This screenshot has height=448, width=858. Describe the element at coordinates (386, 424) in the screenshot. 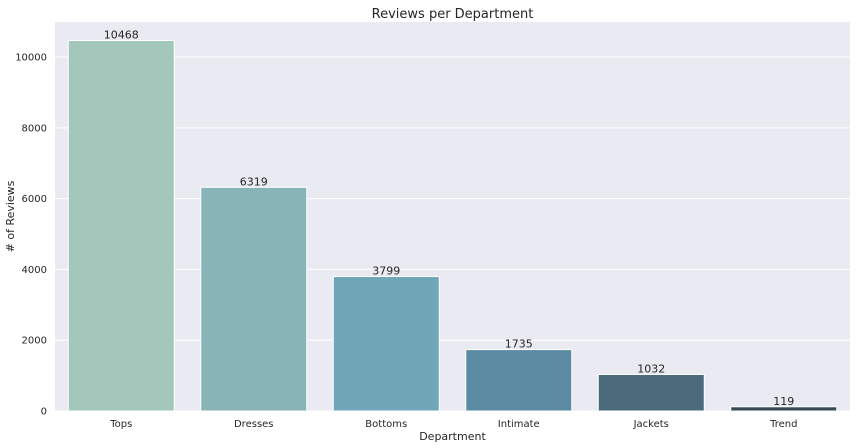

I see `x-tick-label-bottoms: Bottoms` at that location.